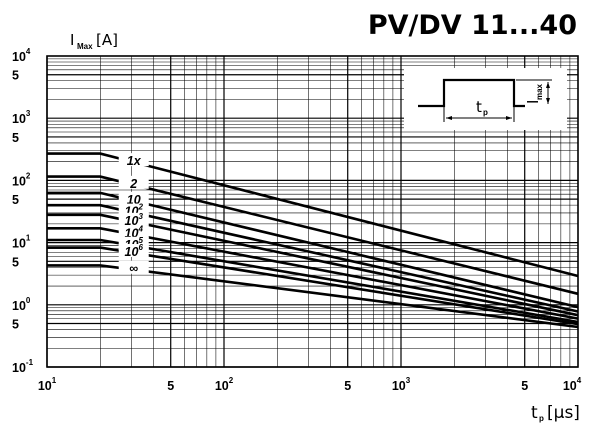 The height and width of the screenshot is (435, 601). Describe the element at coordinates (28, 113) in the screenshot. I see `y-tick-exponent: 3` at that location.